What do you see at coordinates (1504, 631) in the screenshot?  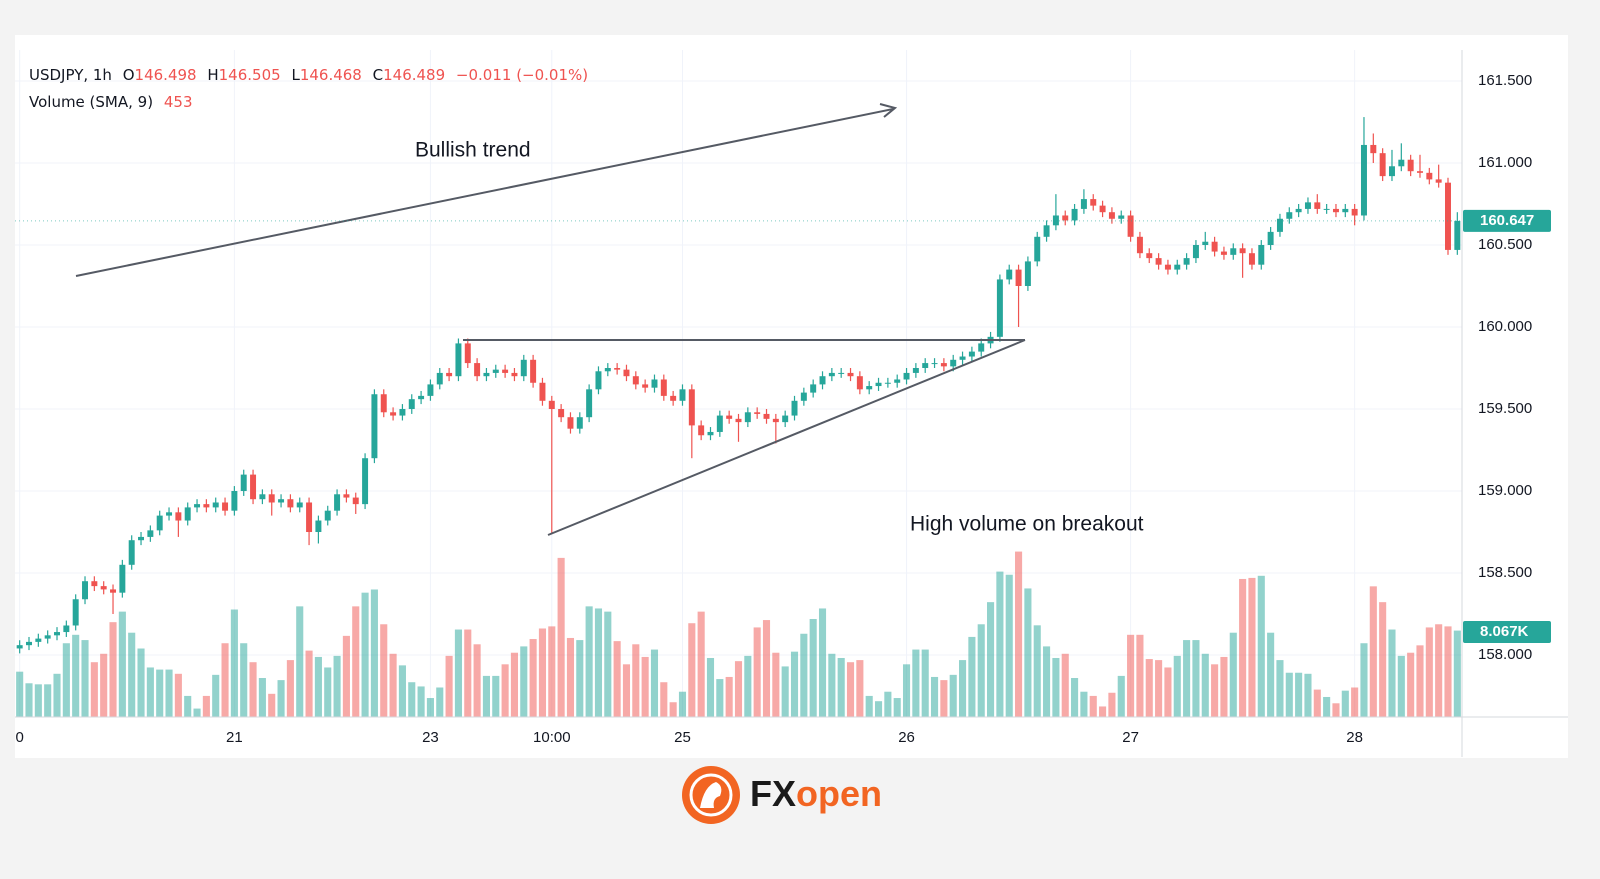 I see `last-volume-label: 8.067K` at bounding box center [1504, 631].